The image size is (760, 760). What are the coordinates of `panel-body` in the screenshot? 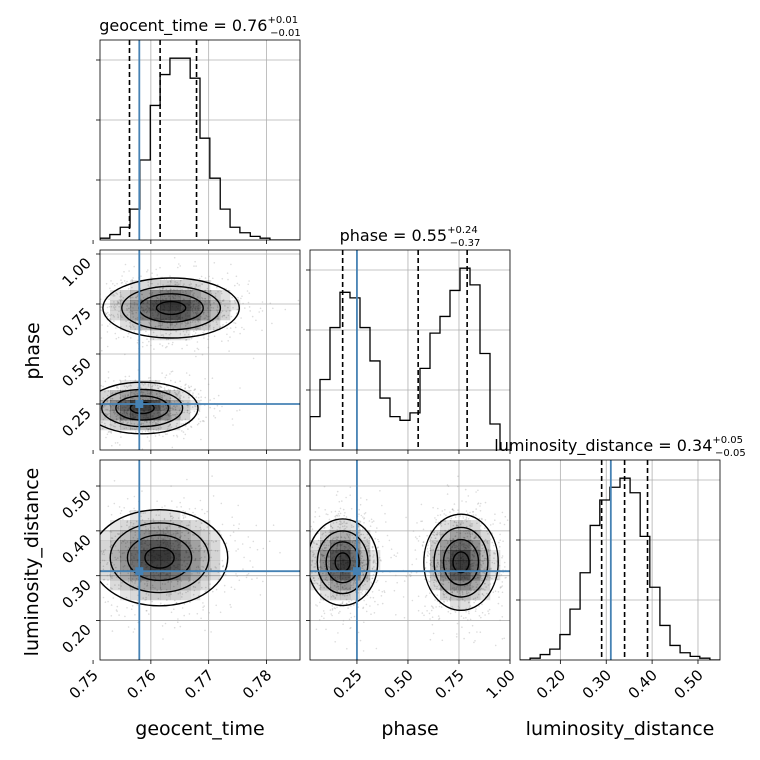 It's located at (200, 140).